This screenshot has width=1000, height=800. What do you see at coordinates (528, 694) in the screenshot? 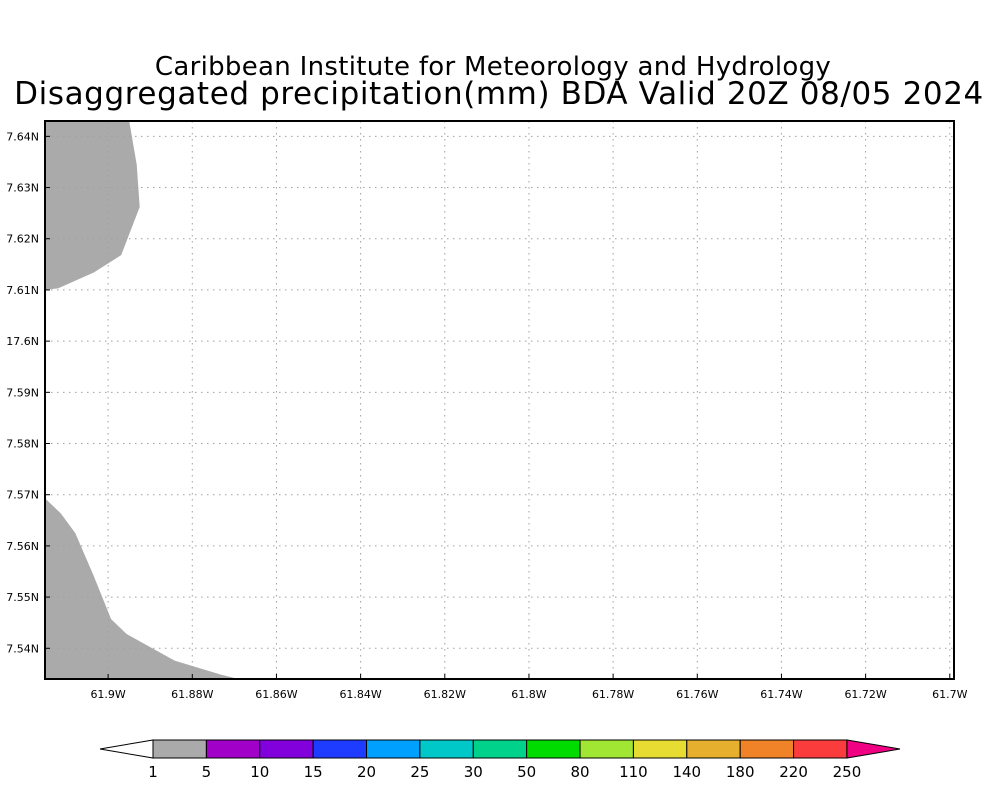
I see `lon-tick-label: 61.8W` at bounding box center [528, 694].